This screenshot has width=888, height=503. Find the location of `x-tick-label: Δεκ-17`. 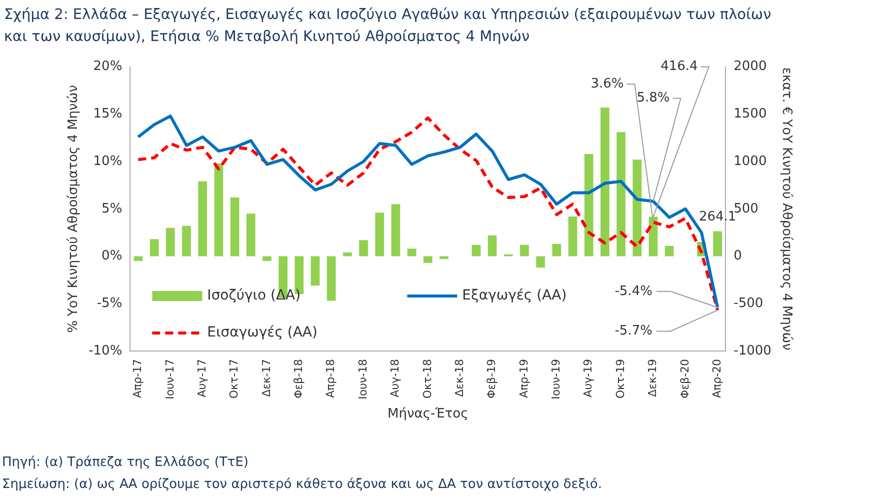

x-tick-label: Δεκ-17 is located at coordinates (266, 377).